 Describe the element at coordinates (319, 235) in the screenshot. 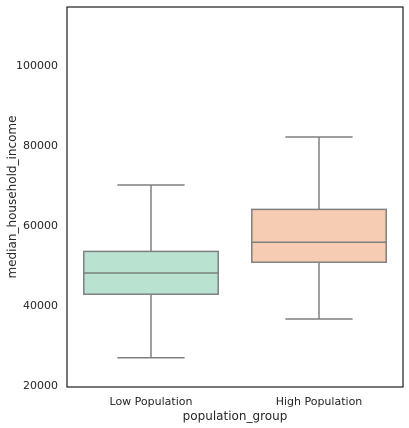

I see `box-iqr` at that location.